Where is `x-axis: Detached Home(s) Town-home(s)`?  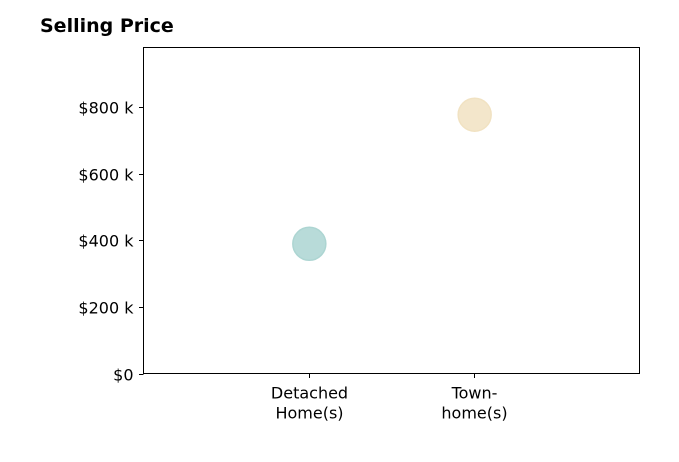
x-axis: Detached Home(s) Town-home(s) is located at coordinates (389, 398).